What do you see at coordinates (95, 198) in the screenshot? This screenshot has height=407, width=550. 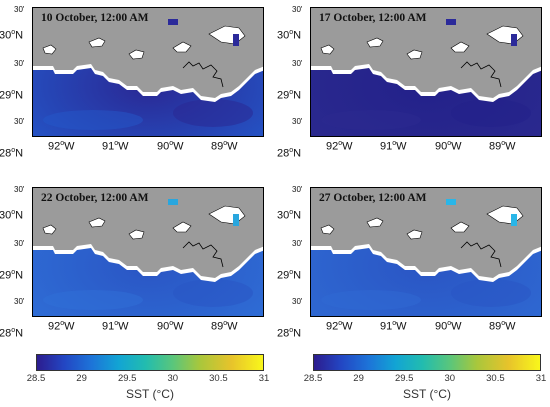 I see `panel-title: 22 October, 12:00 AM` at bounding box center [95, 198].